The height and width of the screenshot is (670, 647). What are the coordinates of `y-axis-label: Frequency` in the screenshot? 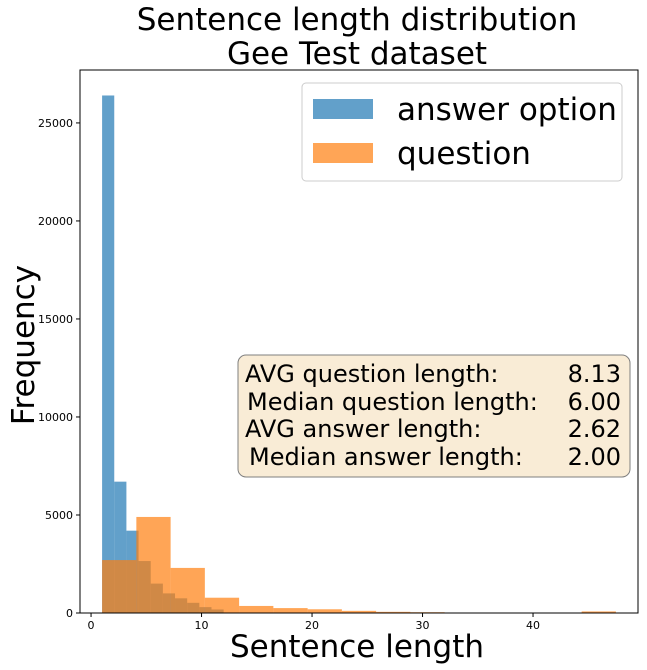 It's located at (24, 345).